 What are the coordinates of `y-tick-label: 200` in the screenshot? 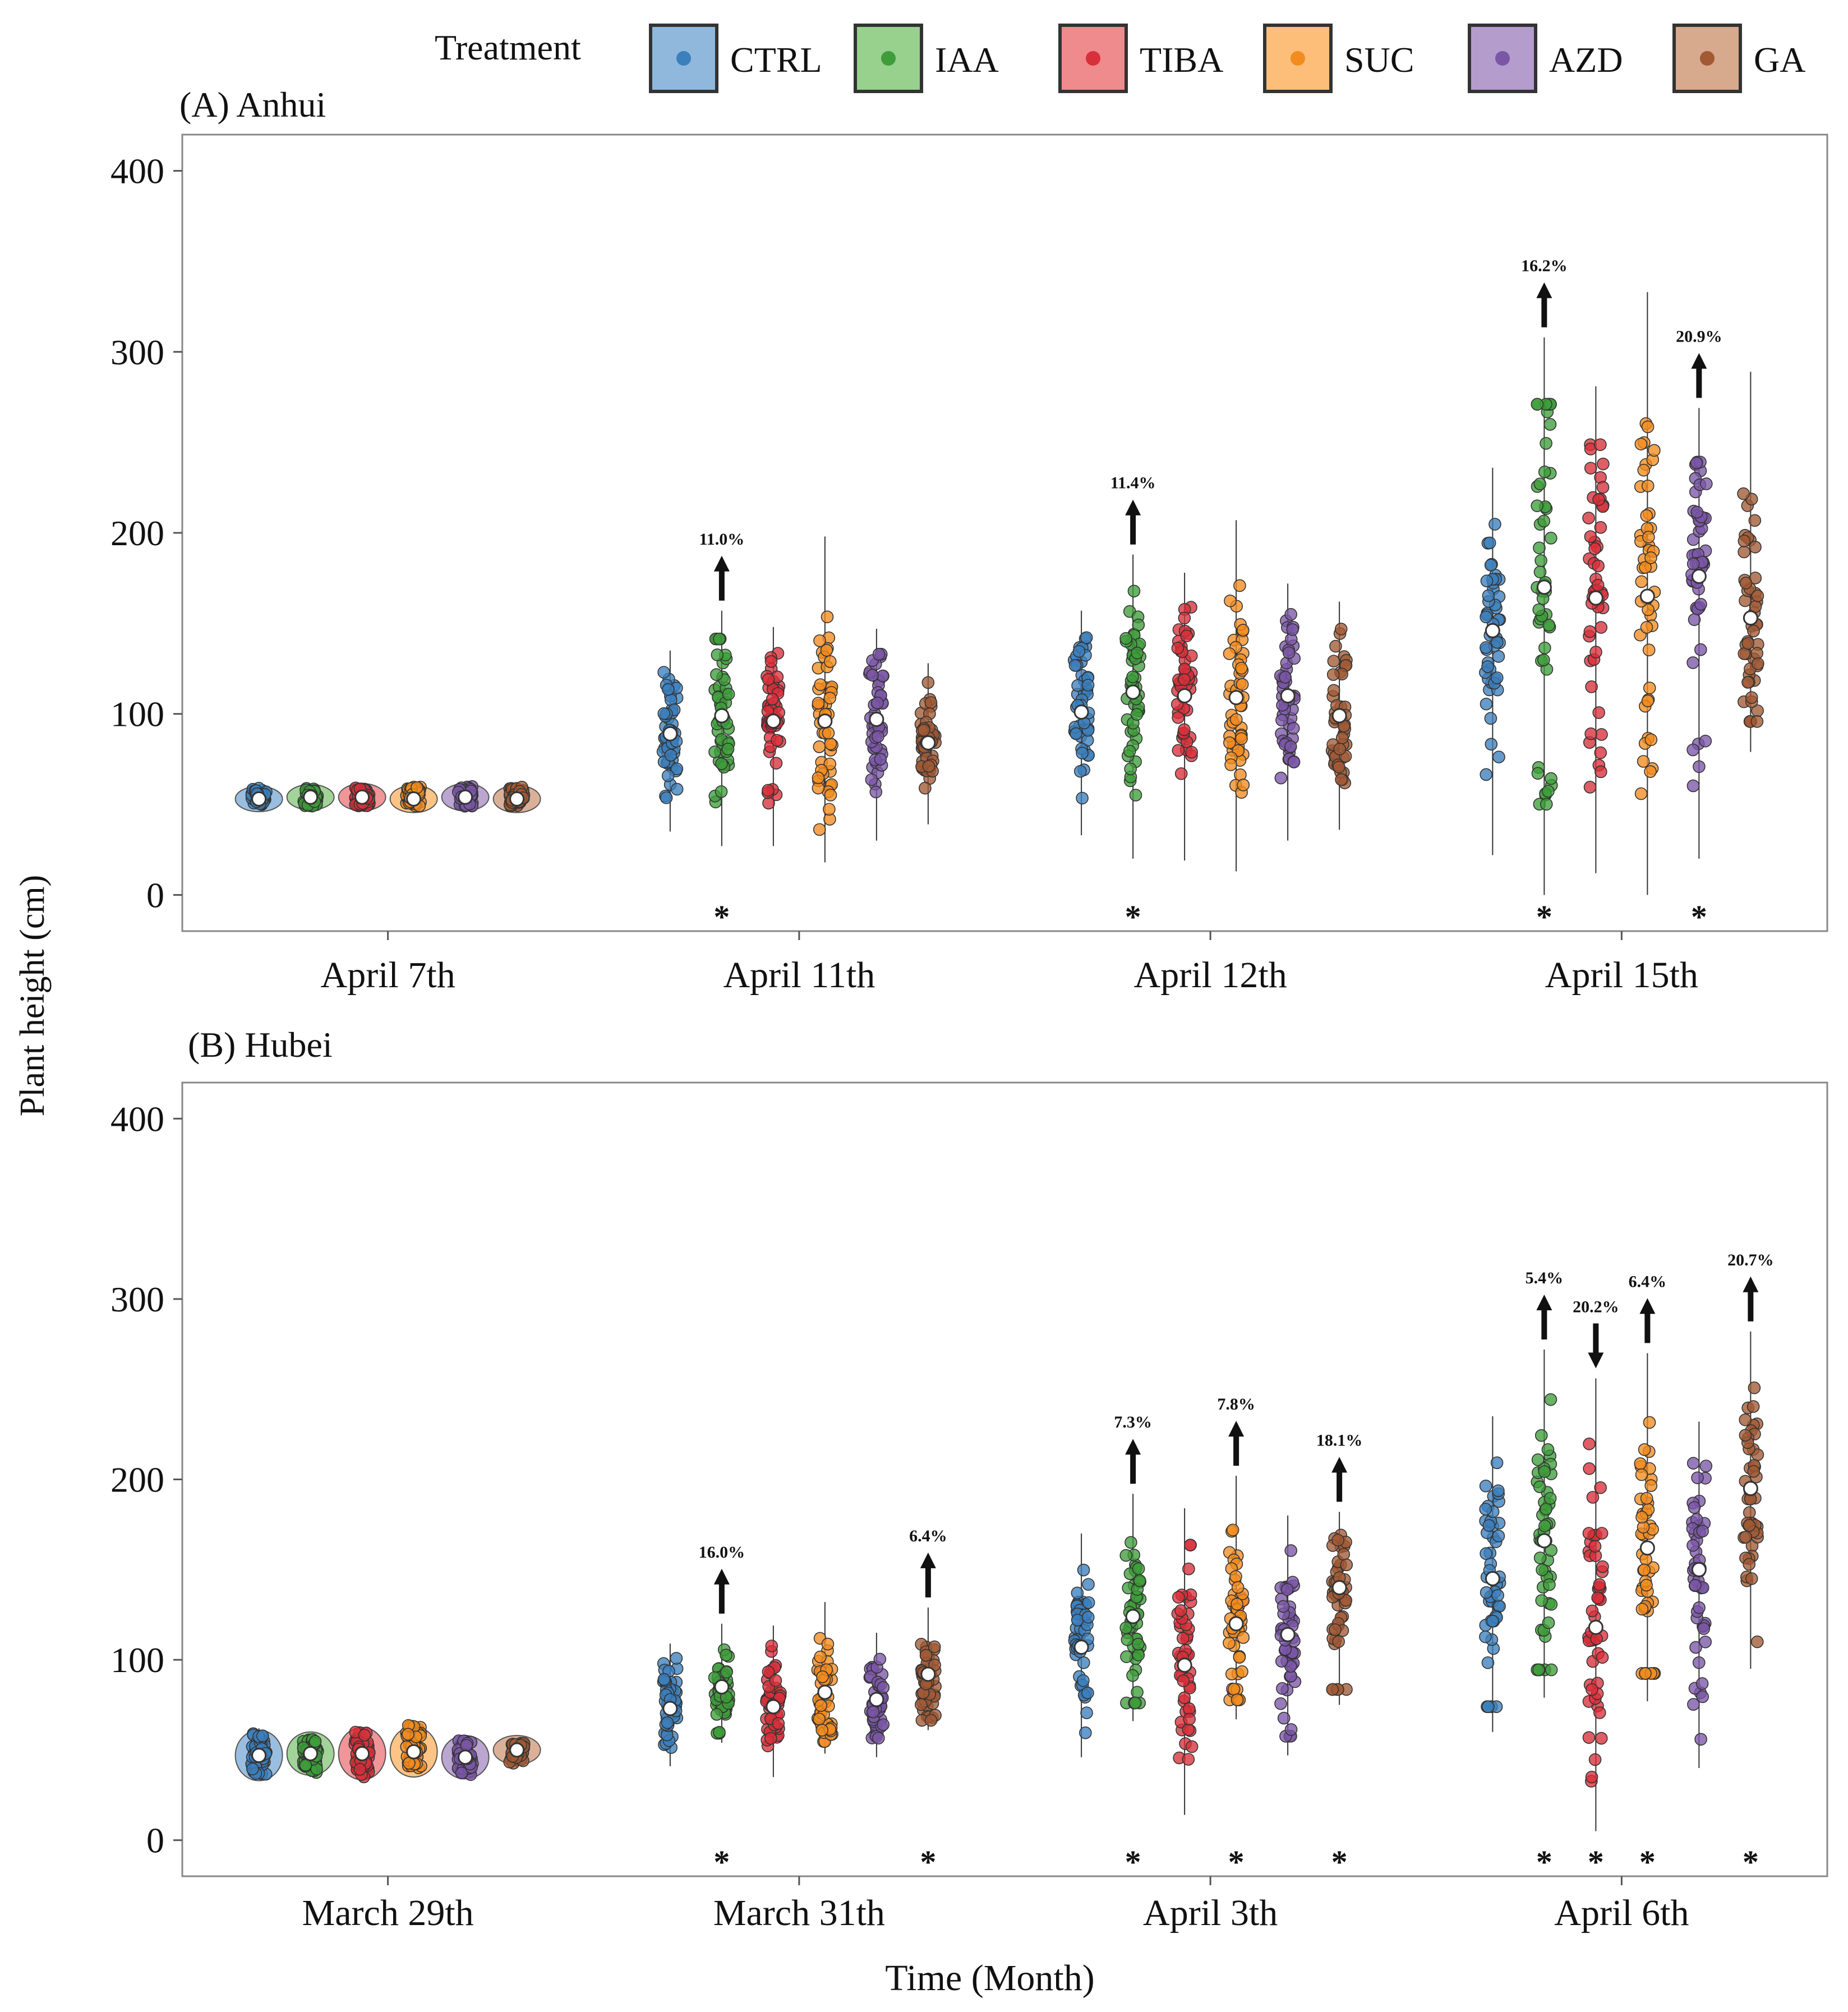 It's located at (137, 533).